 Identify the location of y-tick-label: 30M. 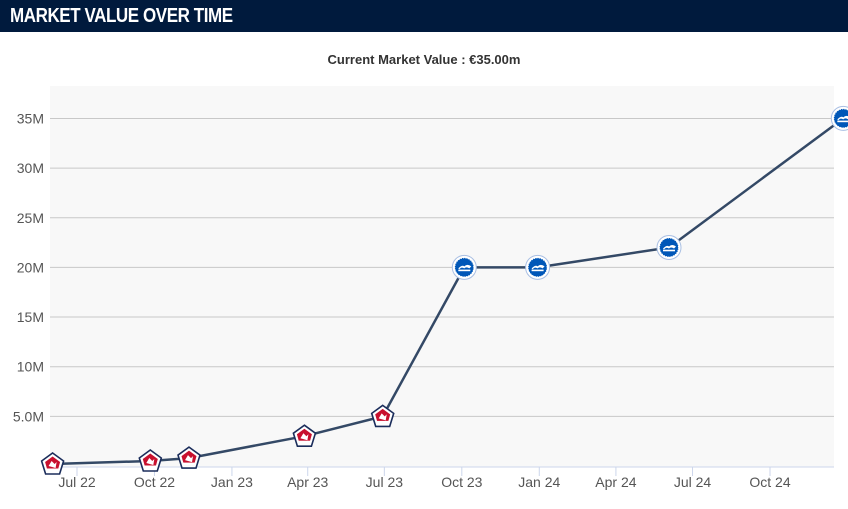
(30, 168).